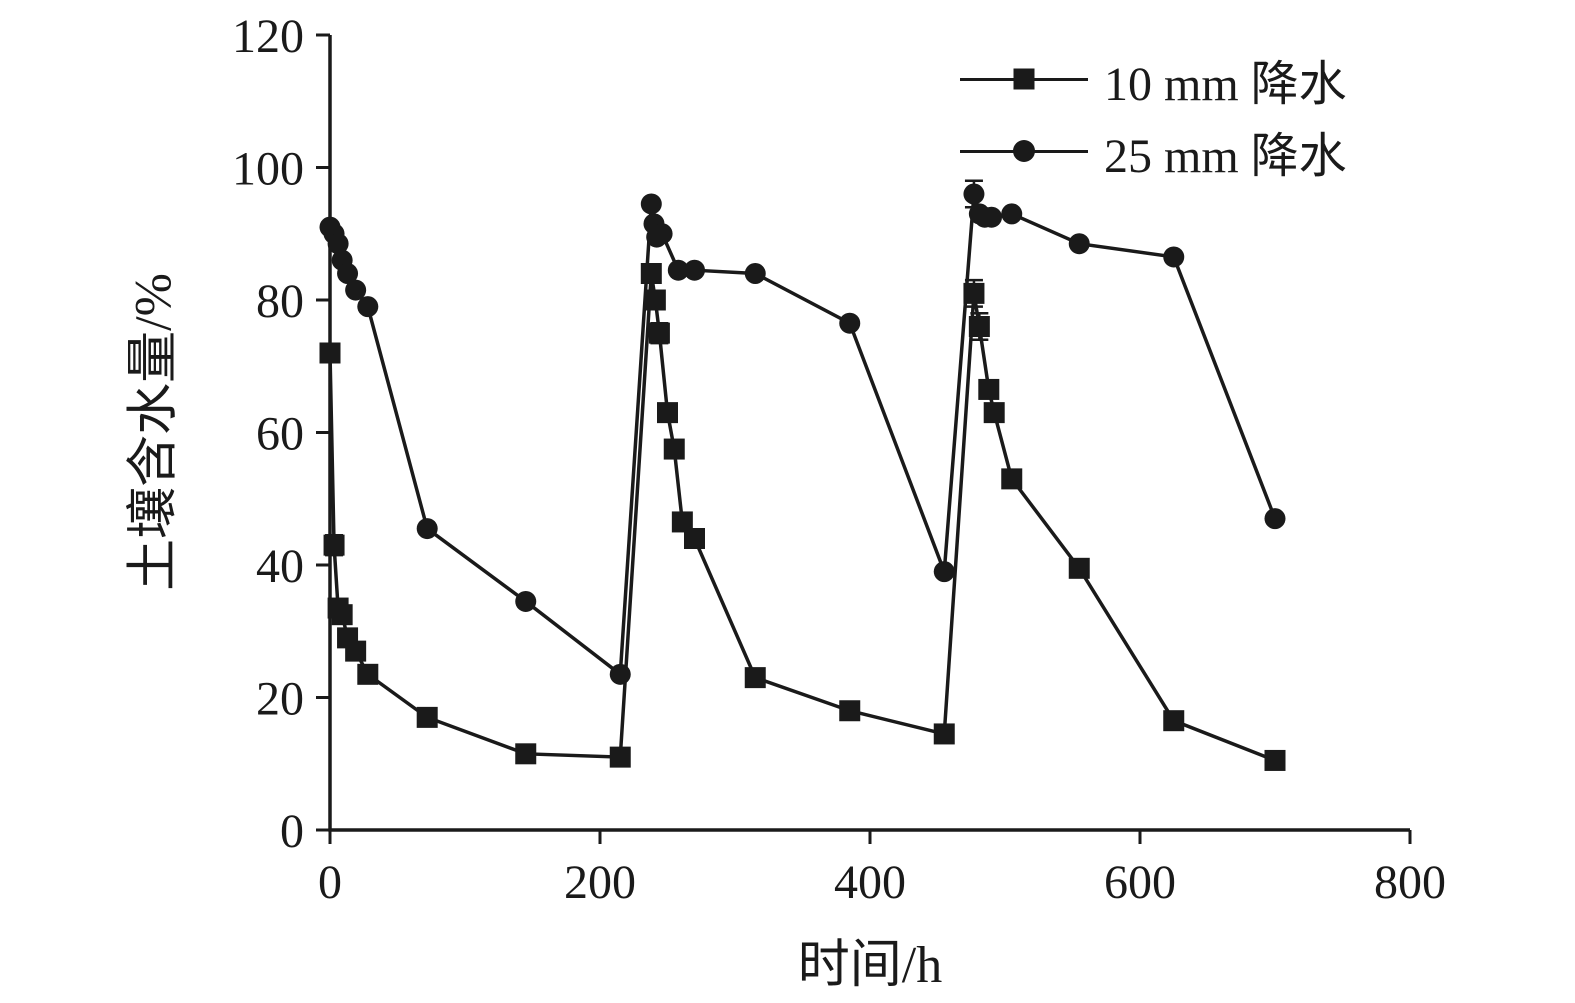 Image resolution: width=1575 pixels, height=1003 pixels. What do you see at coordinates (268, 169) in the screenshot?
I see `y-tick-label: 100` at bounding box center [268, 169].